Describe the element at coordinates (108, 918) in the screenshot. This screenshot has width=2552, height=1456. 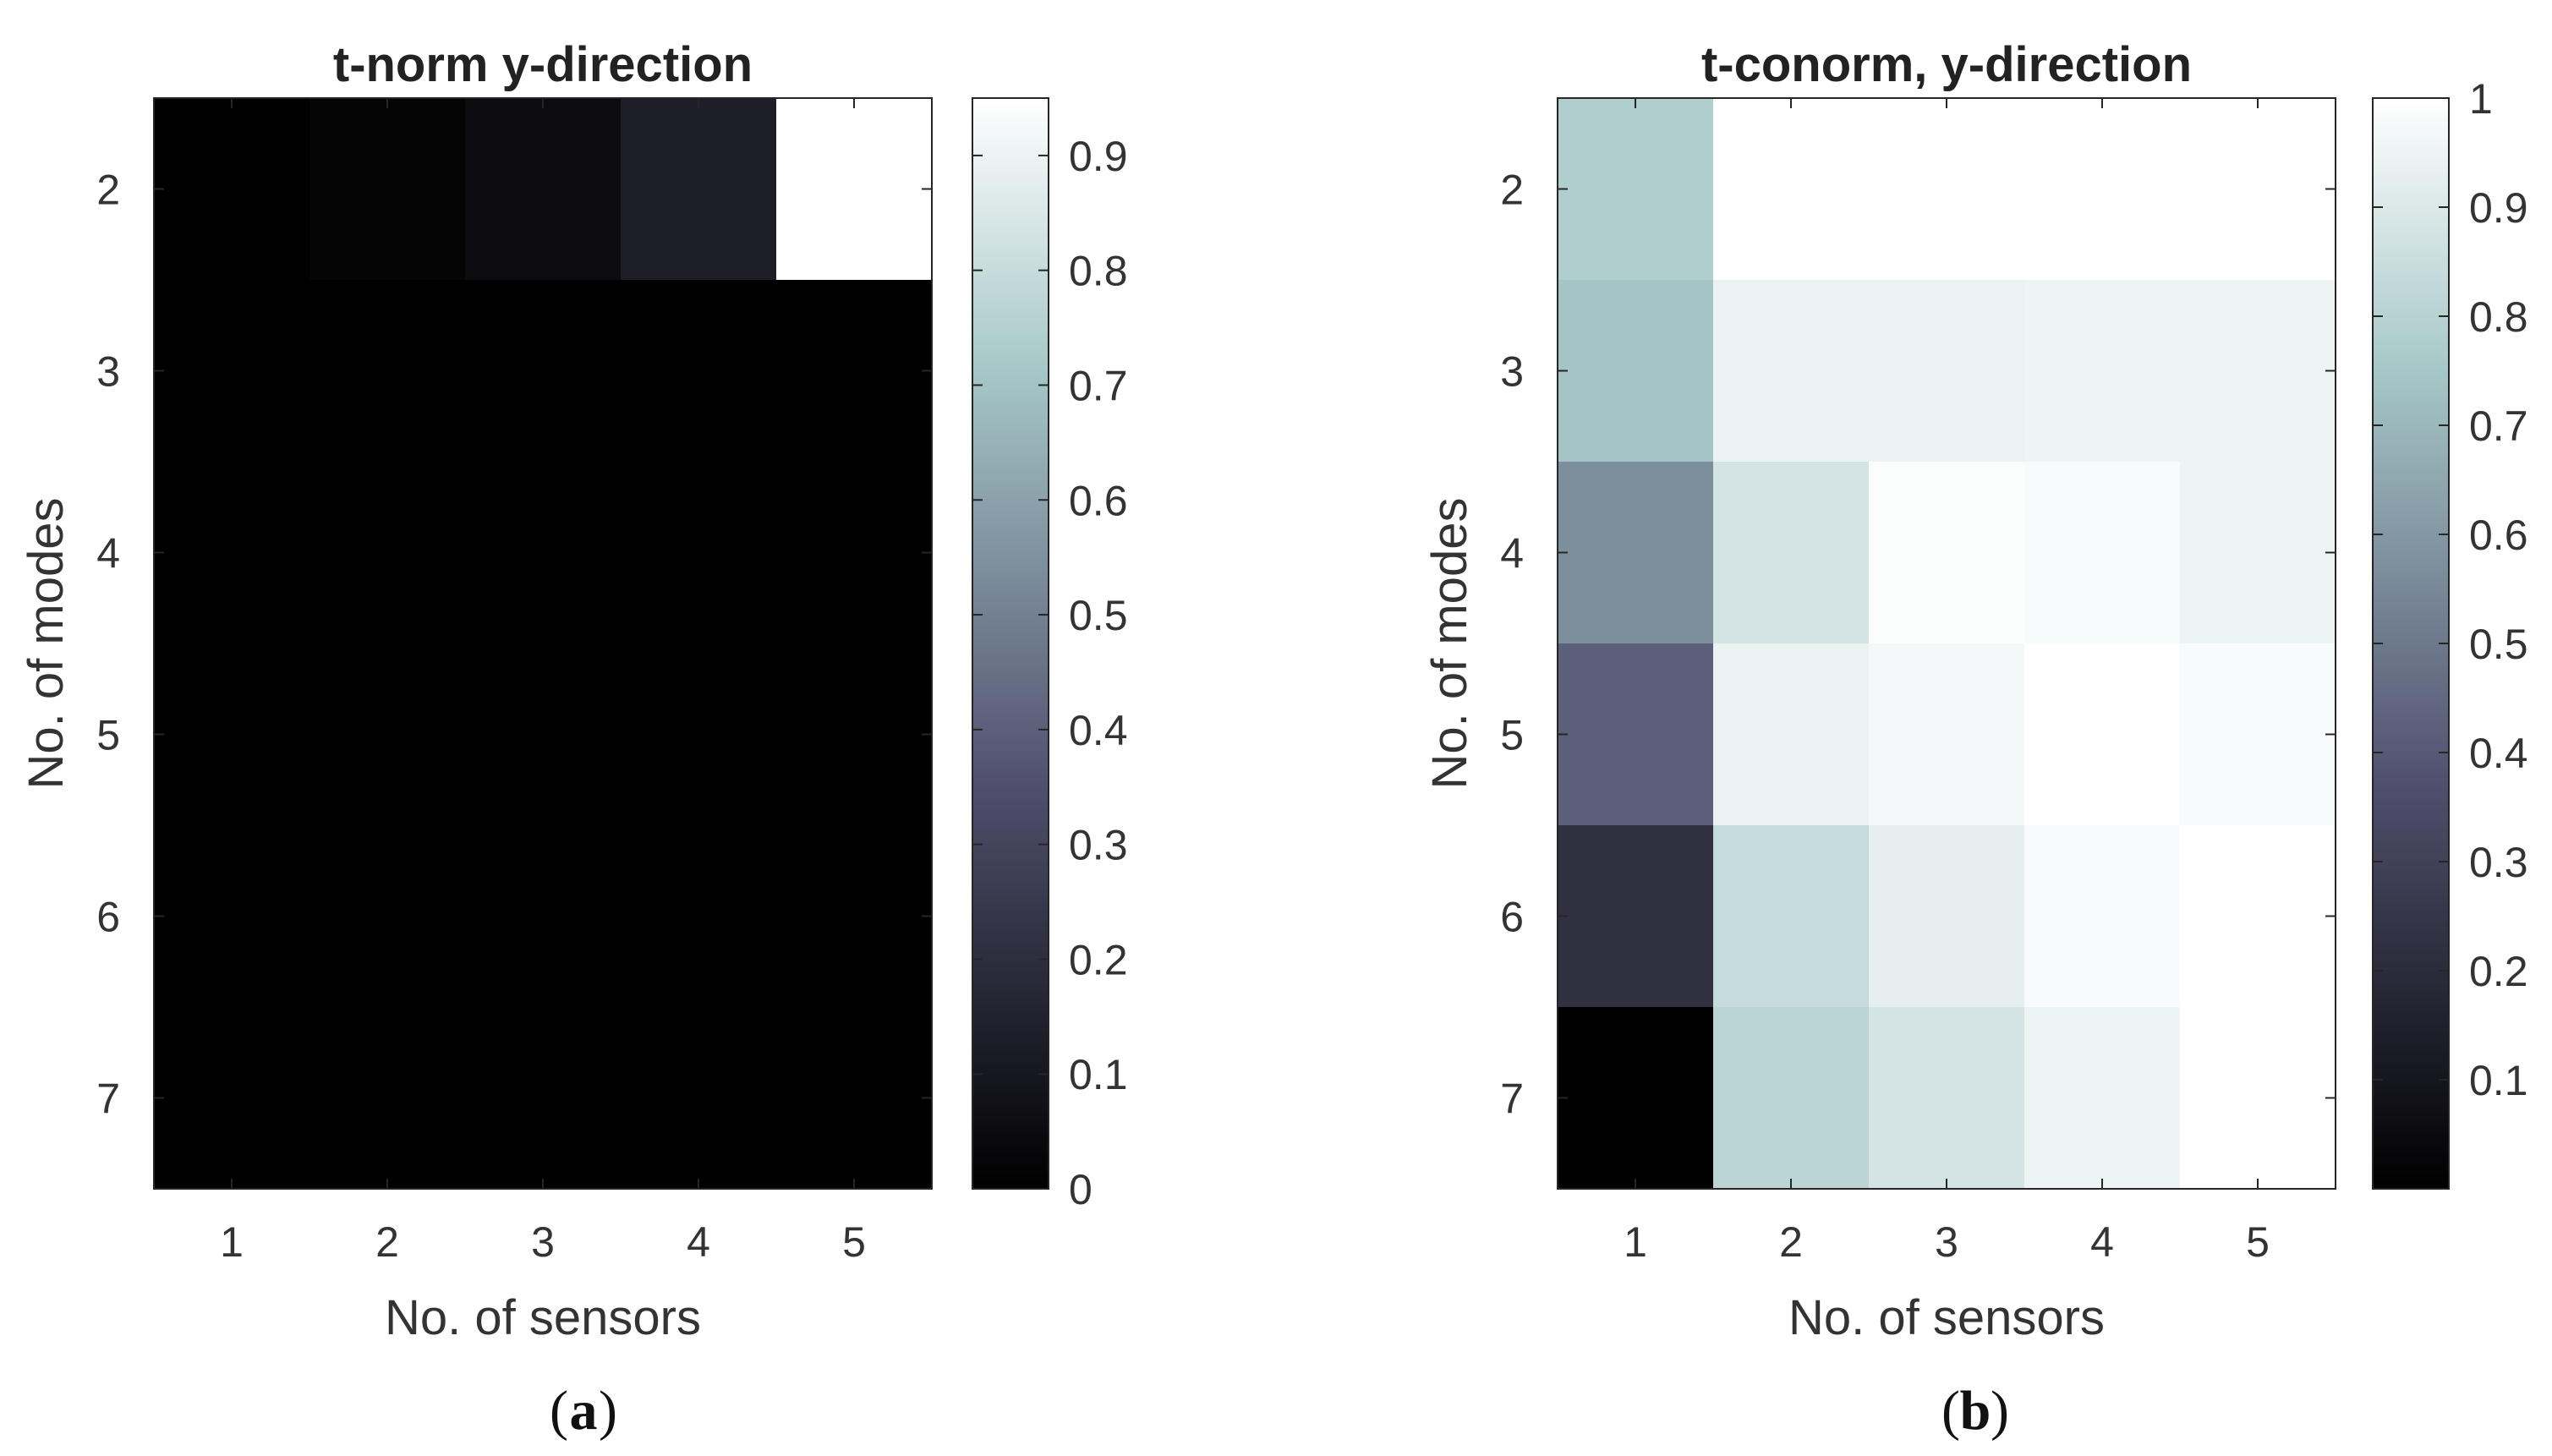
I see `y-tick-label: 6` at that location.